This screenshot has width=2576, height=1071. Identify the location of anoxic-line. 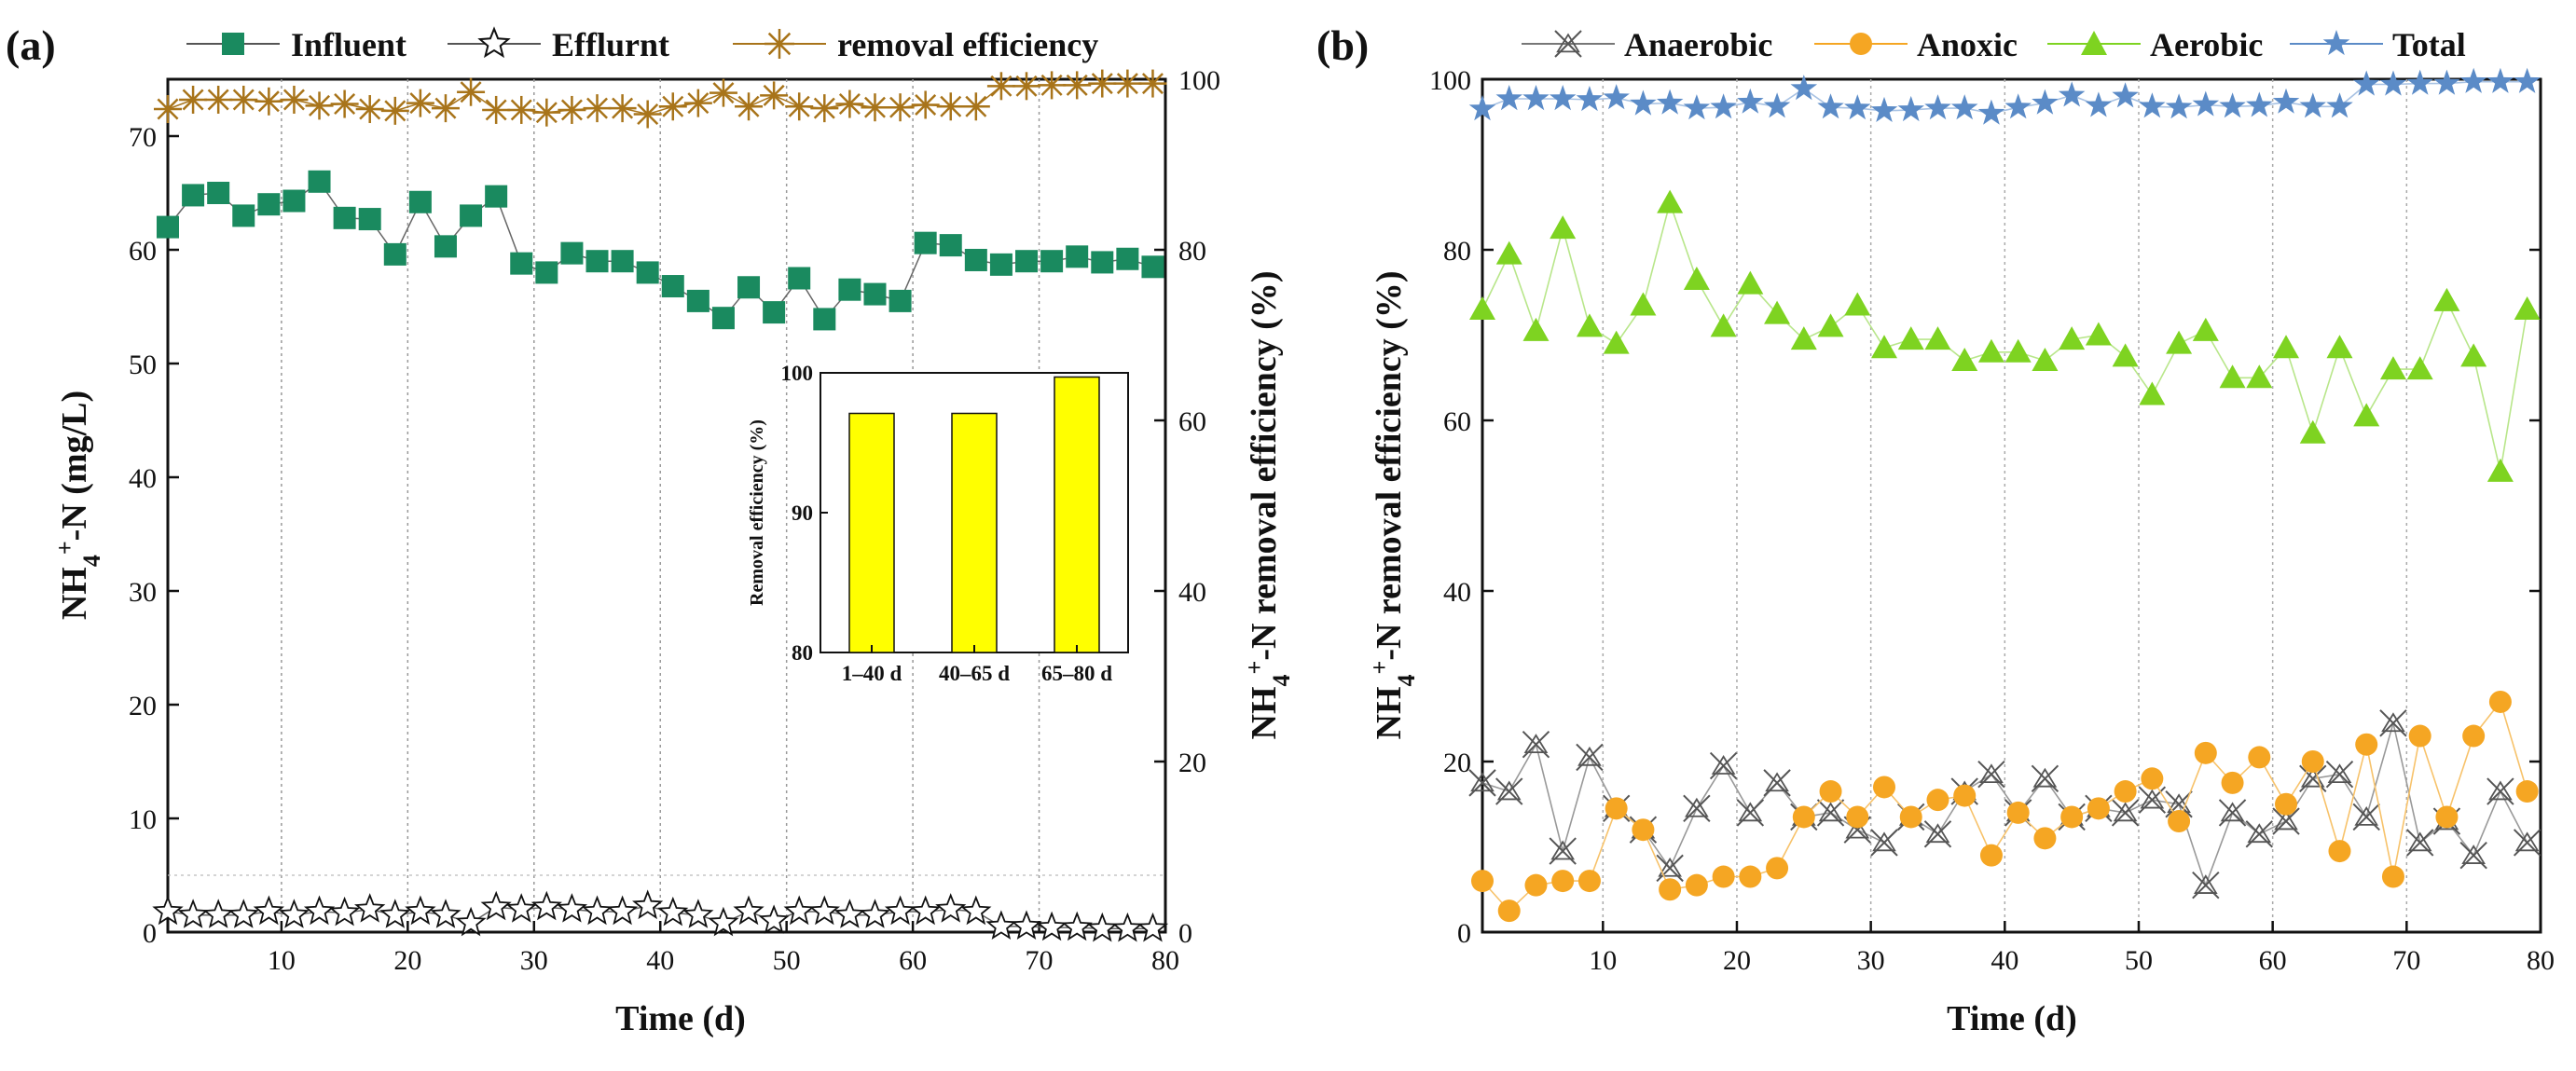
(2005, 806).